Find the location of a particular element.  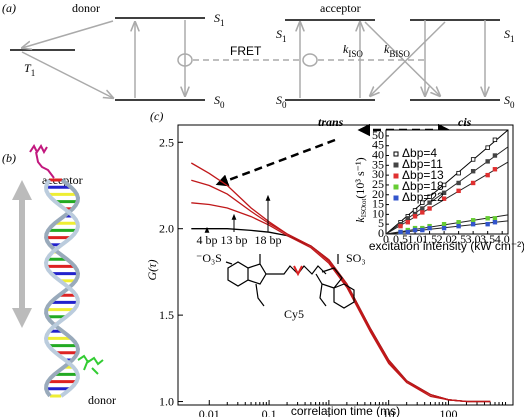

x-tick-label: 100 is located at coordinates (448, 412).